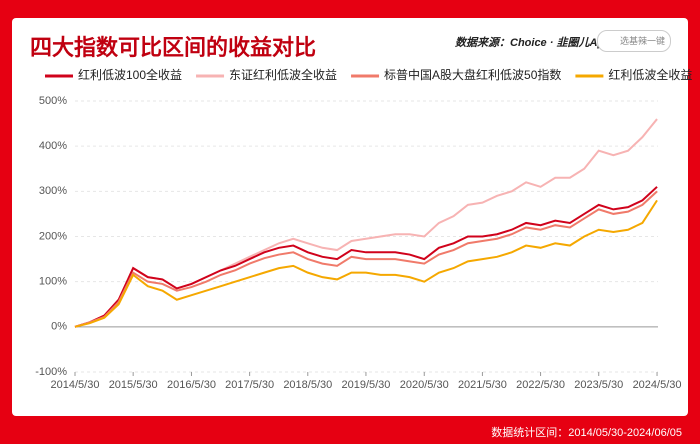 The height and width of the screenshot is (444, 700). Describe the element at coordinates (283, 74) in the screenshot. I see `legend-label: 东证红利低波全收益` at that location.